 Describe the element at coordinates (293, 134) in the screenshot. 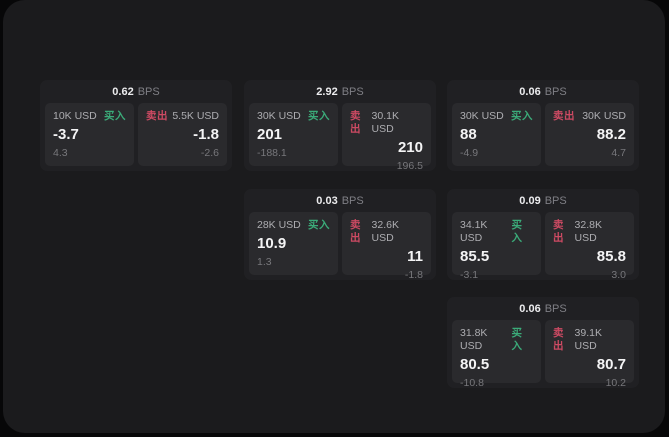

I see `buy-quote-panel: 30K USD 买入 201 -188.1` at that location.